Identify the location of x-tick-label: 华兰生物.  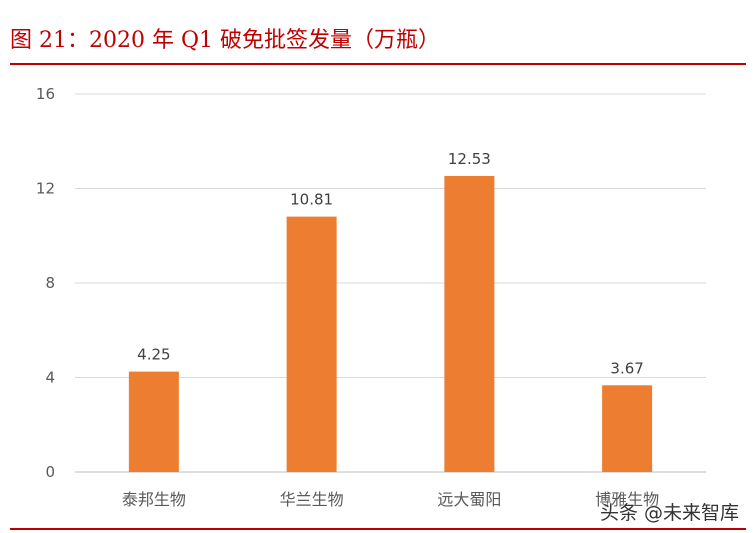
(312, 499).